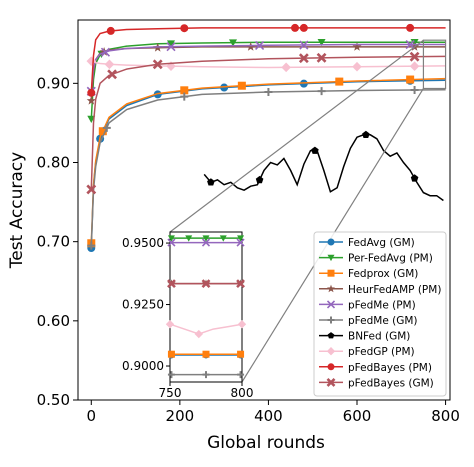 Image resolution: width=474 pixels, height=467 pixels. What do you see at coordinates (170, 393) in the screenshot?
I see `inset-x-tick-label: 750` at bounding box center [170, 393].